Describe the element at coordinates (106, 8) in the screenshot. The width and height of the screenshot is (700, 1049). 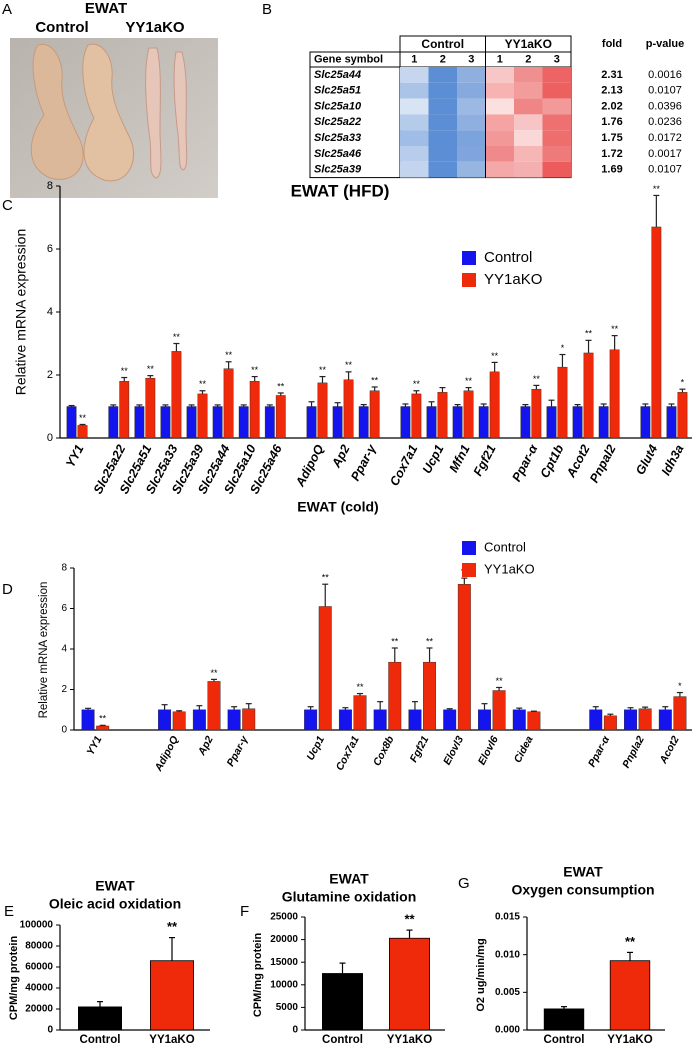
I see `photo-title: EWAT` at that location.